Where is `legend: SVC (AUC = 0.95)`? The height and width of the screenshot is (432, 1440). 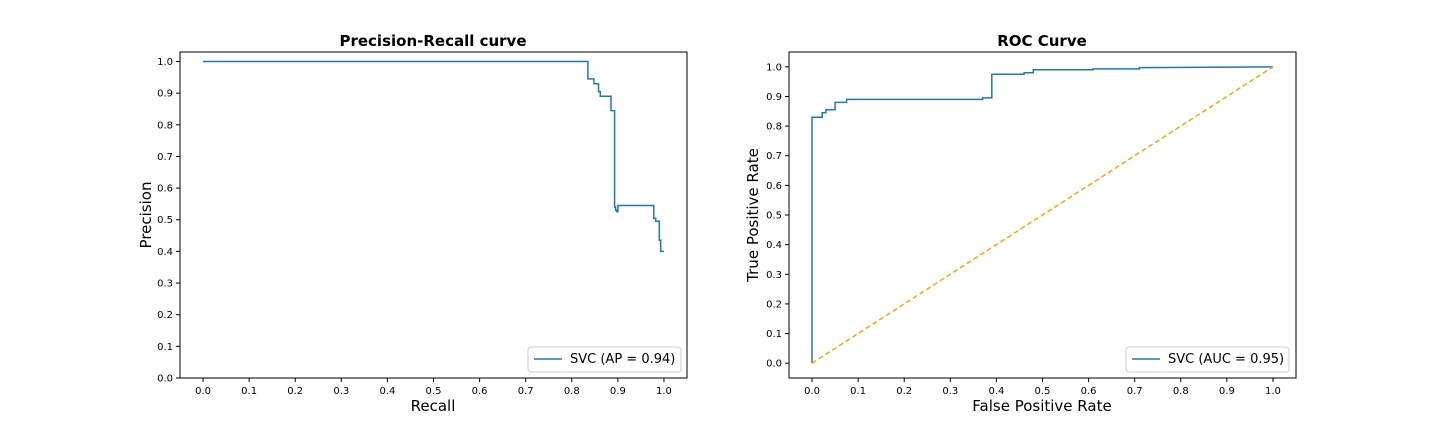 legend: SVC (AUC = 0.95) is located at coordinates (1207, 359).